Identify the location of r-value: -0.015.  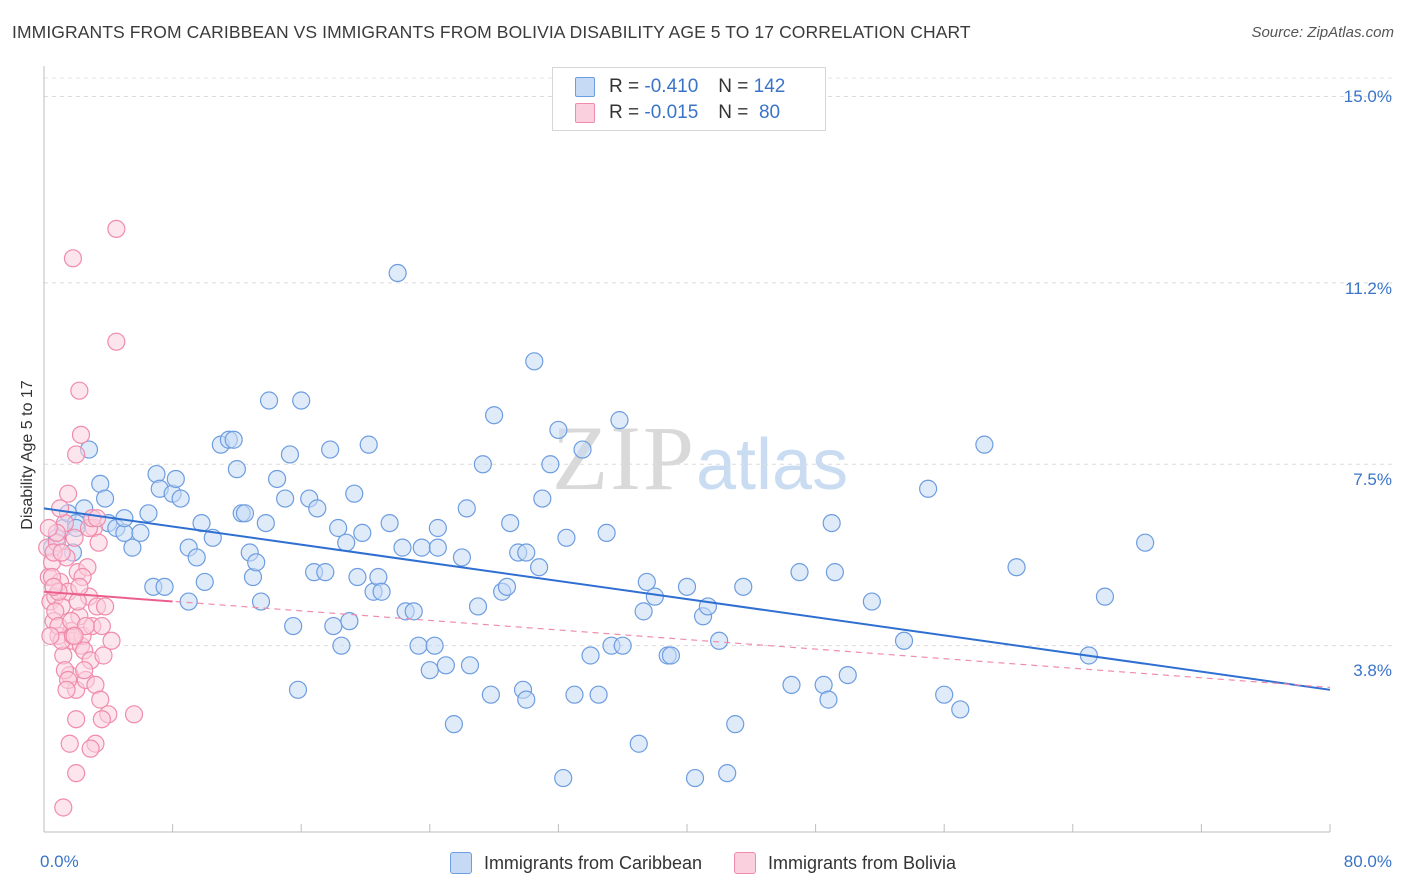
(671, 112).